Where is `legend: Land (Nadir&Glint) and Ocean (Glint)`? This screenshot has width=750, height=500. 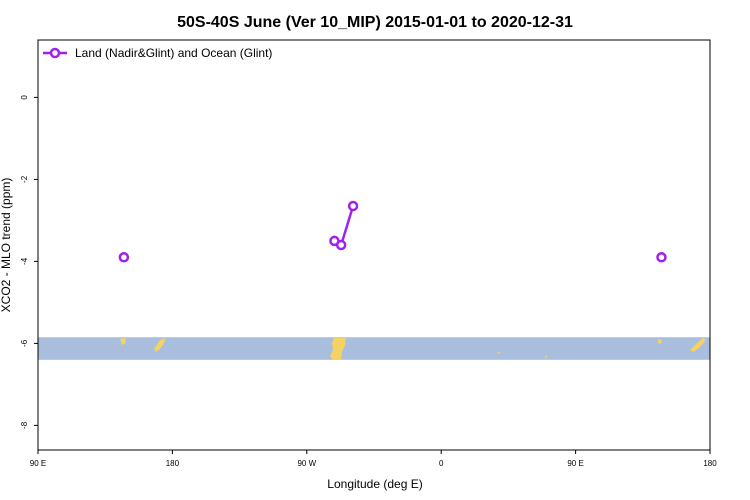
legend: Land (Nadir&Glint) and Ocean (Glint) is located at coordinates (157, 53).